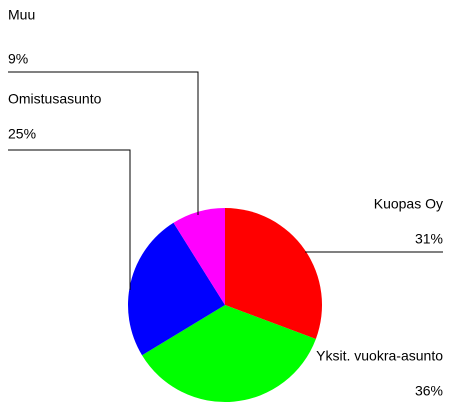 This screenshot has width=452, height=404. I want to click on slice-label: Kuopas Oy, so click(408, 204).